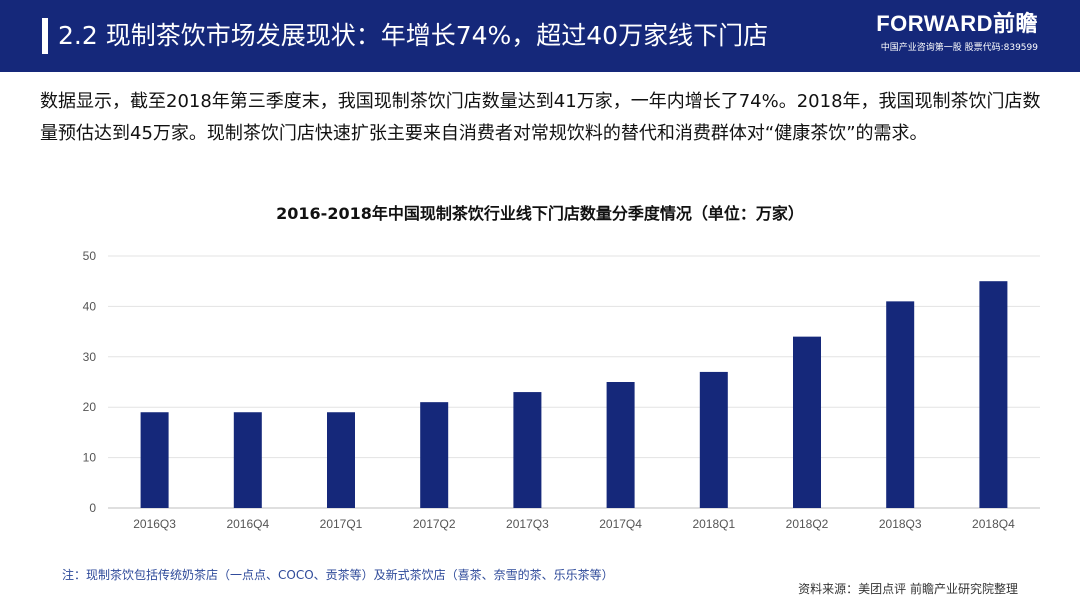 The image size is (1080, 613). Describe the element at coordinates (957, 23) in the screenshot. I see `brand-name: FORWARD前瞻` at that location.